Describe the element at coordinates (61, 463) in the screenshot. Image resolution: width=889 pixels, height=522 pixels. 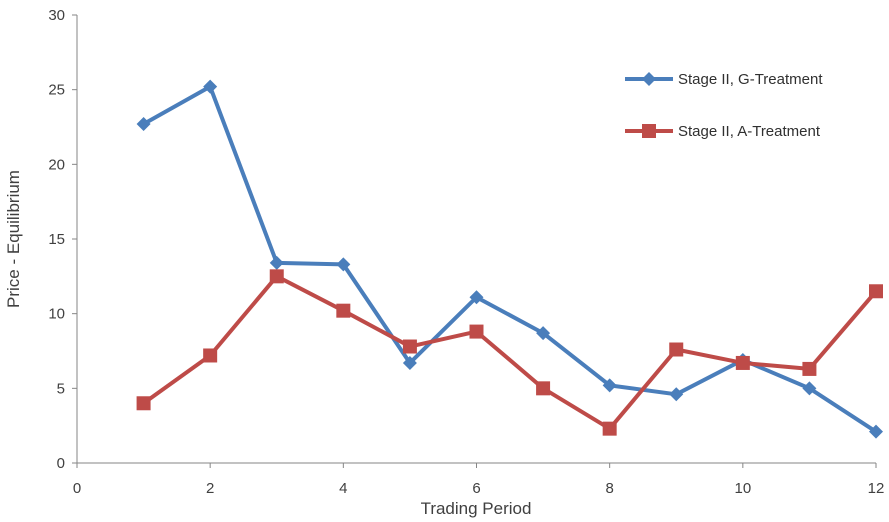
I see `y-tick-label: 0` at that location.